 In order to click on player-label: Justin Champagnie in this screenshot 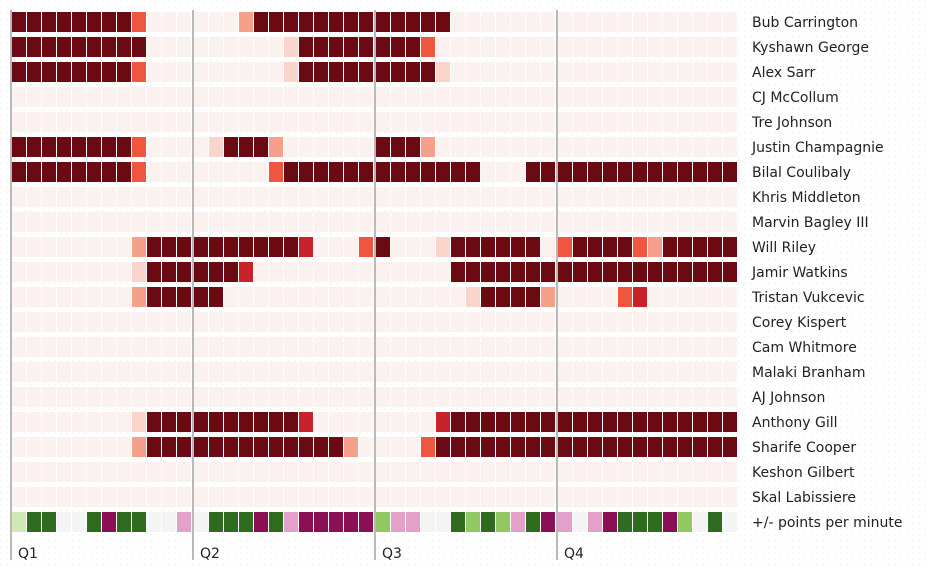, I will do `click(817, 148)`.